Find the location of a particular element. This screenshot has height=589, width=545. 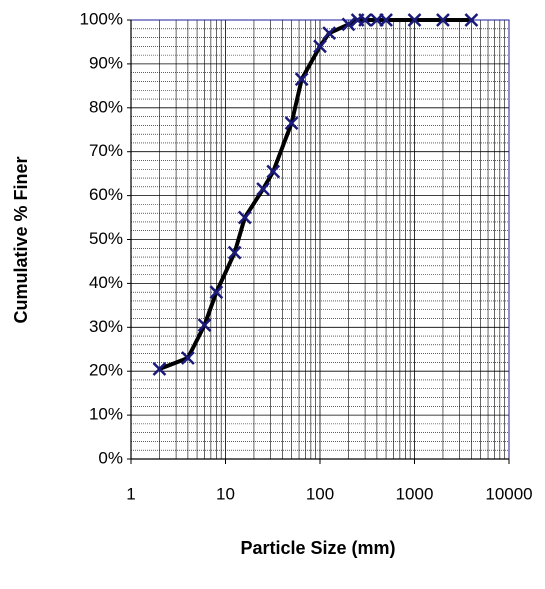

y-tick-label: 90% is located at coordinates (106, 62).